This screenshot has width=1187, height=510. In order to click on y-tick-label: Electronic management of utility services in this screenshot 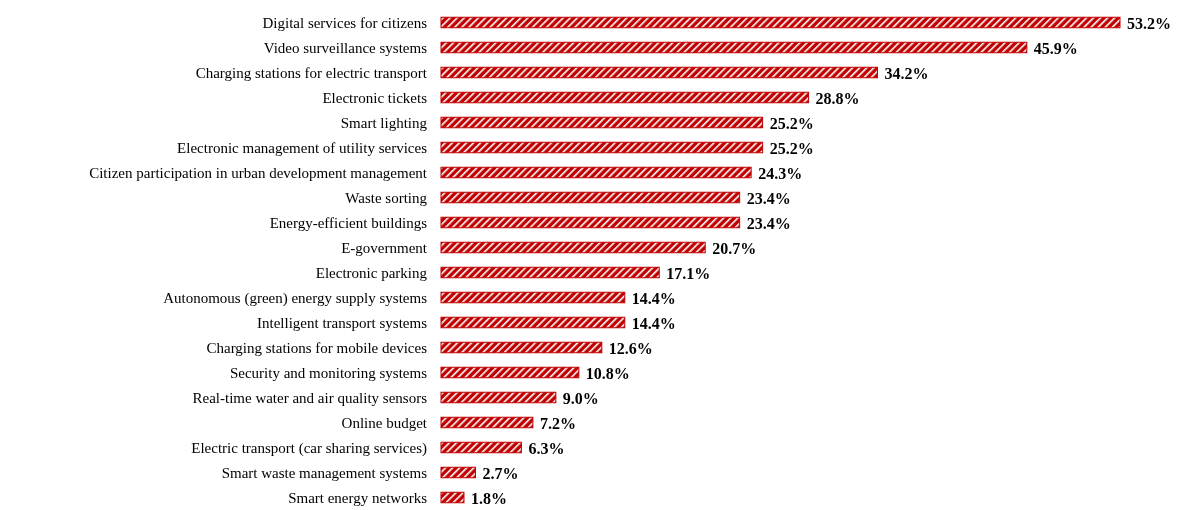, I will do `click(302, 147)`.